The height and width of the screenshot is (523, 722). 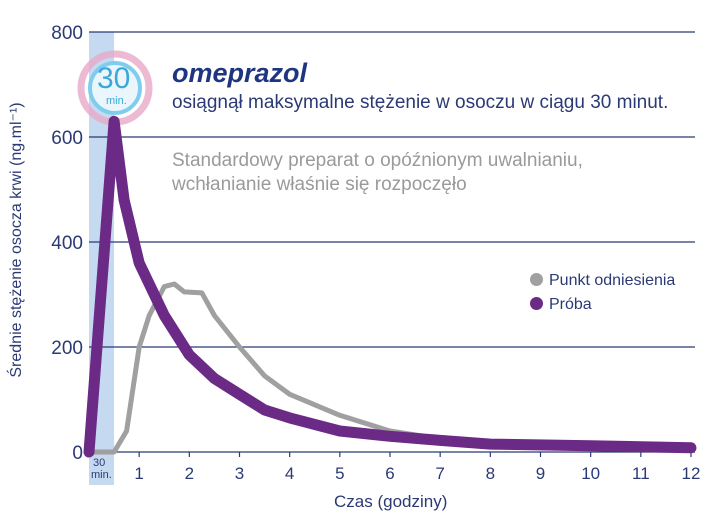 What do you see at coordinates (114, 78) in the screenshot?
I see `badge-value: 30` at bounding box center [114, 78].